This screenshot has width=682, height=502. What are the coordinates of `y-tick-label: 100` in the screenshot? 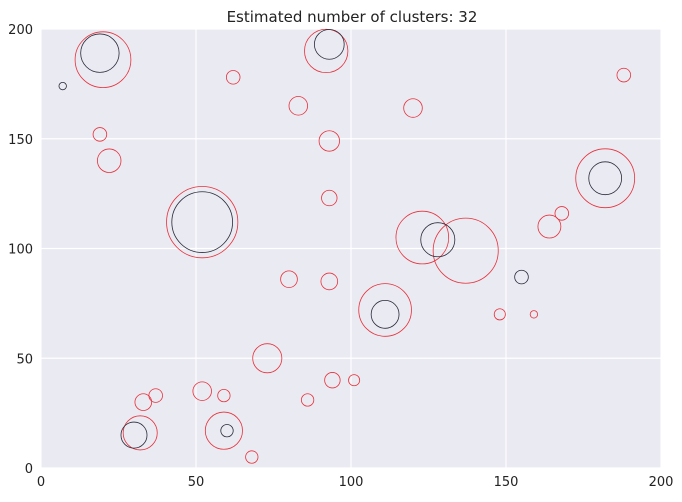 It's located at (20, 250).